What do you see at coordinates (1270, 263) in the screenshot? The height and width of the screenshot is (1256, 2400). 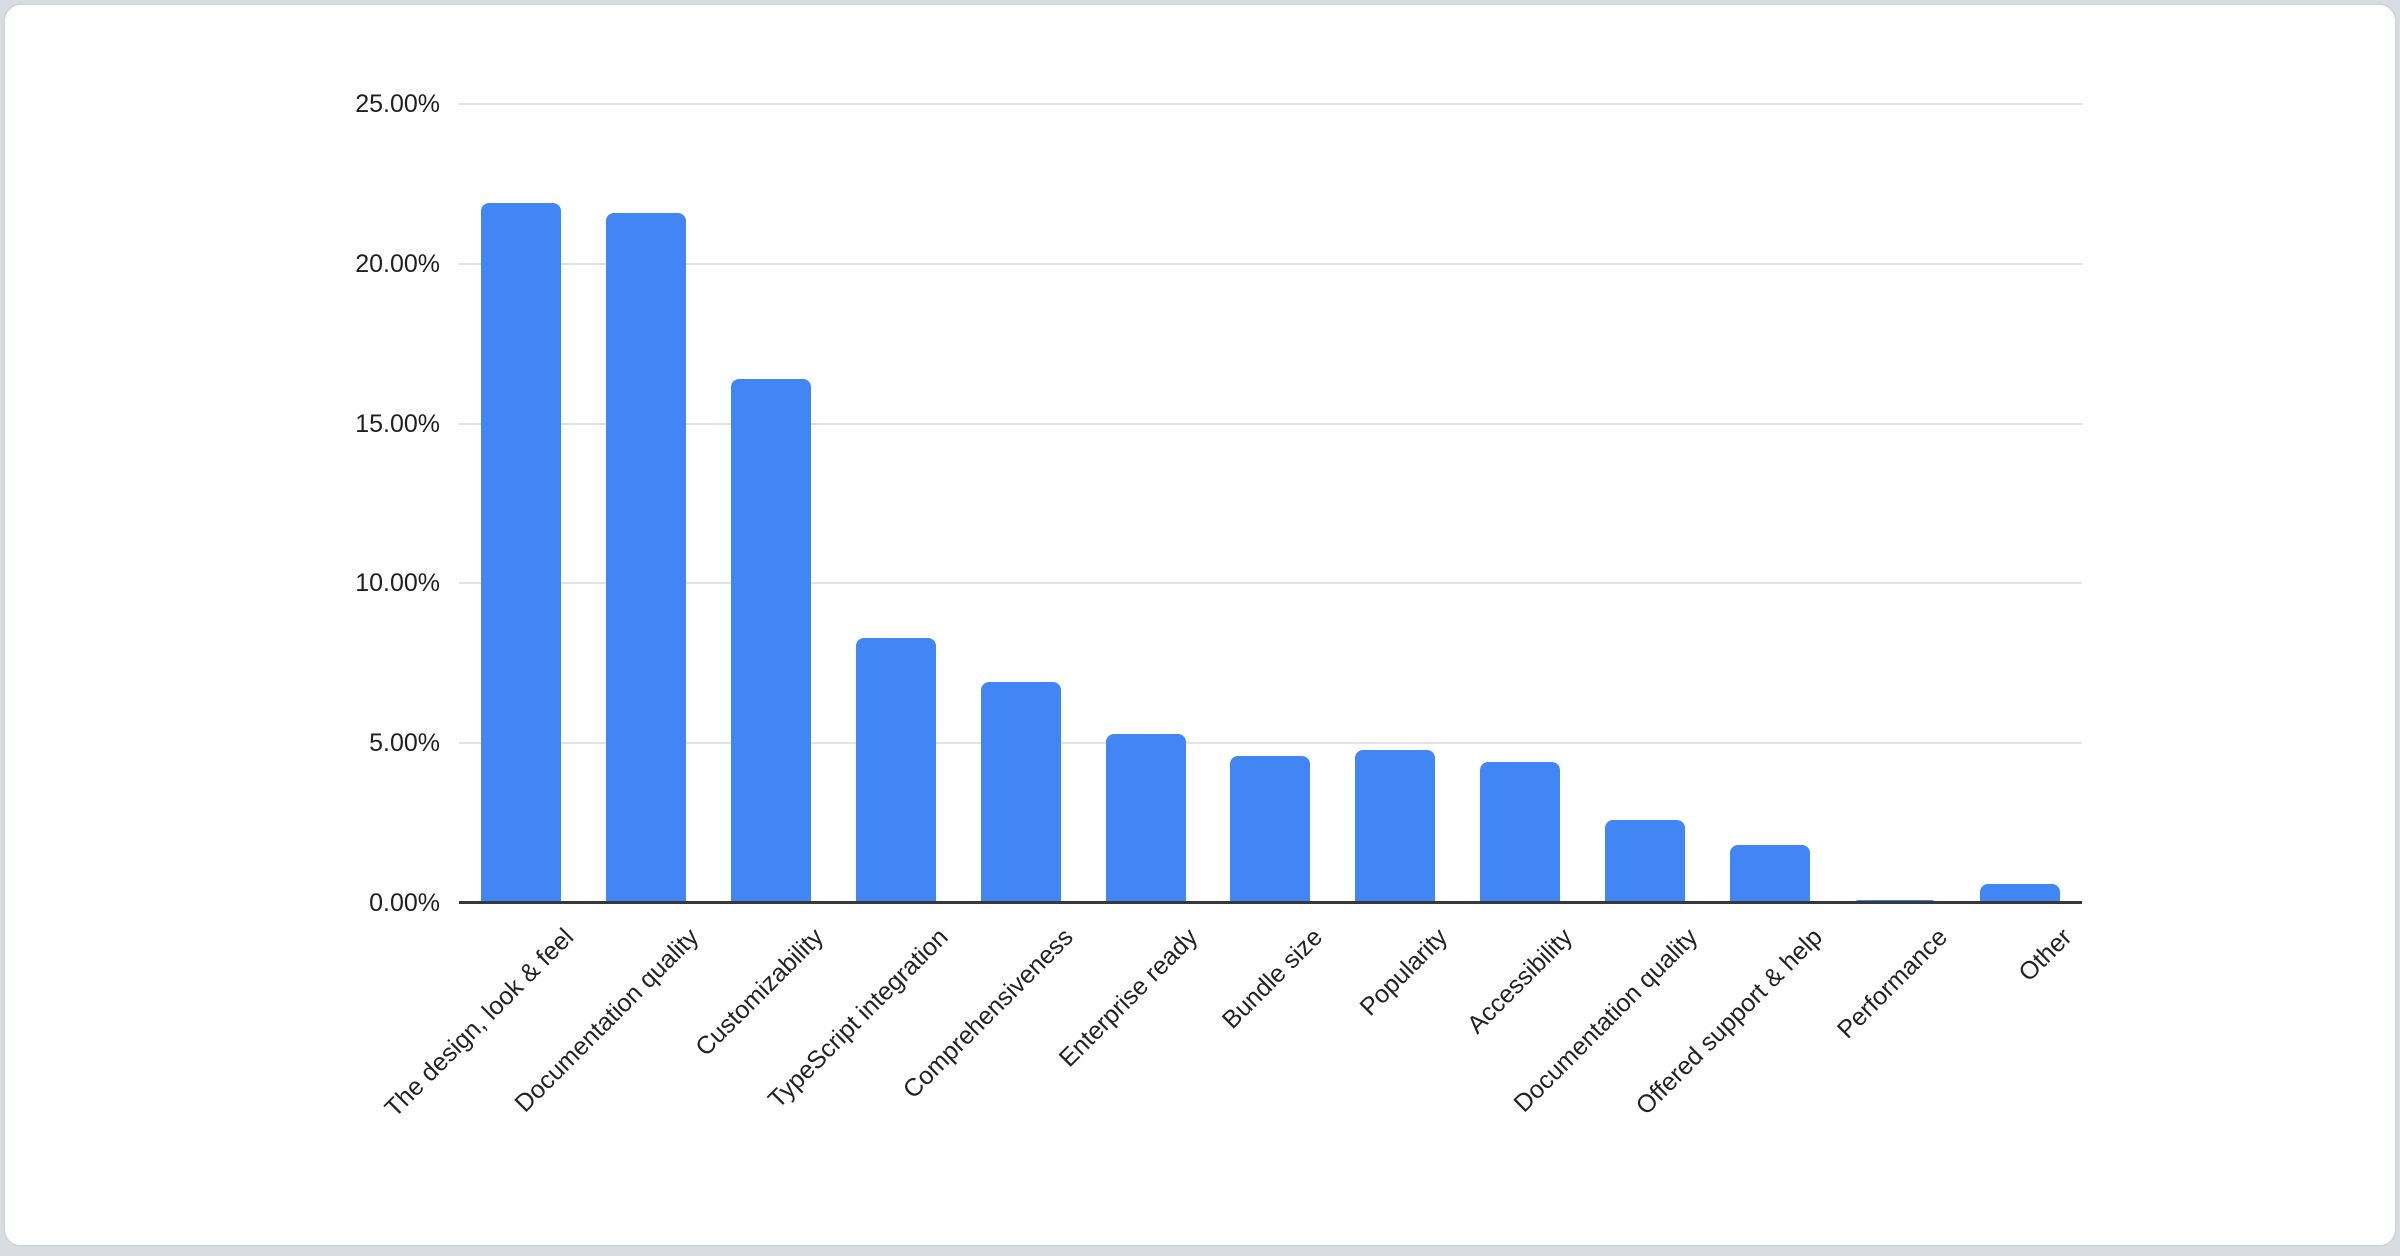 I see `gridline-20pct` at bounding box center [1270, 263].